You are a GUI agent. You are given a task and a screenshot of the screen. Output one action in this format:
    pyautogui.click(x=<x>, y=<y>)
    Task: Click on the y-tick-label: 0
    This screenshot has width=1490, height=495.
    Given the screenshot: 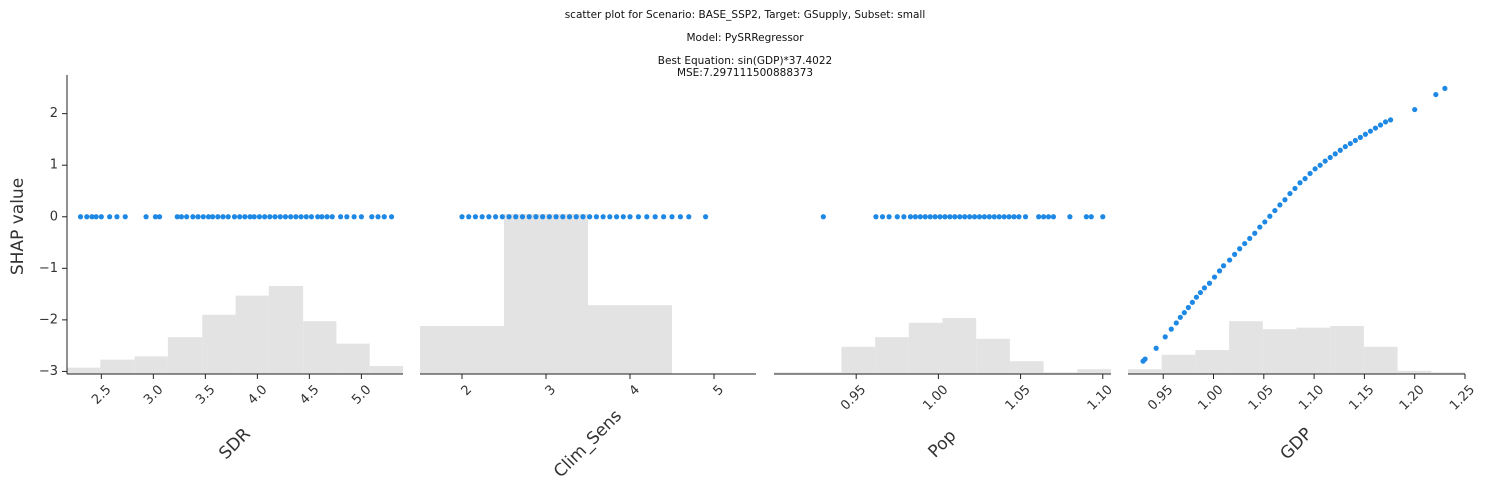 What is the action you would take?
    pyautogui.click(x=54, y=216)
    